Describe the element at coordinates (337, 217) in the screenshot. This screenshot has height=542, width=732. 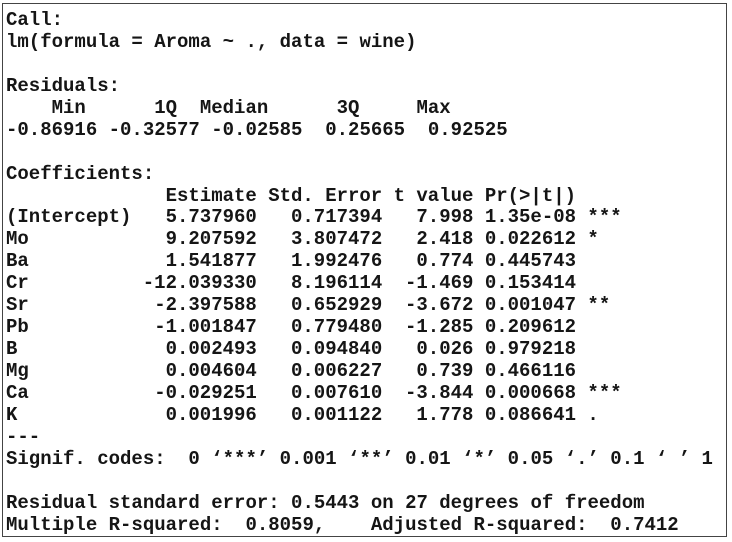
I see `coef-std-error: 0.717394` at that location.